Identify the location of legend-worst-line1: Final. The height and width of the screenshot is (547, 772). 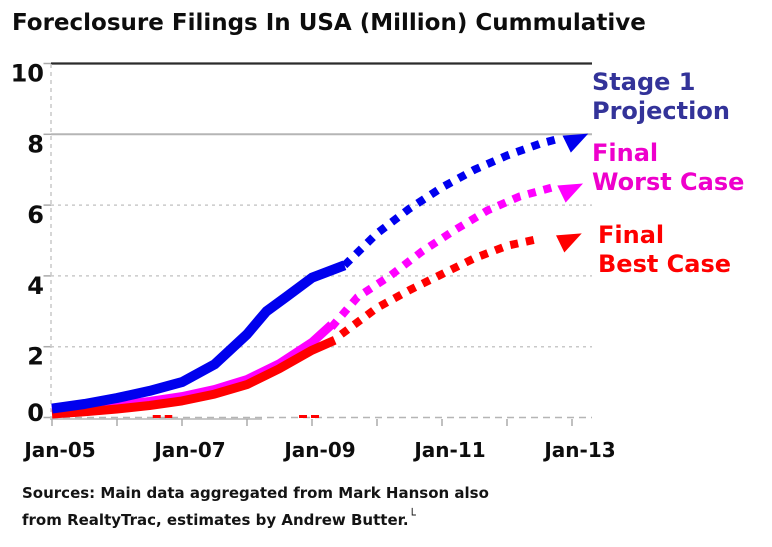
(625, 153).